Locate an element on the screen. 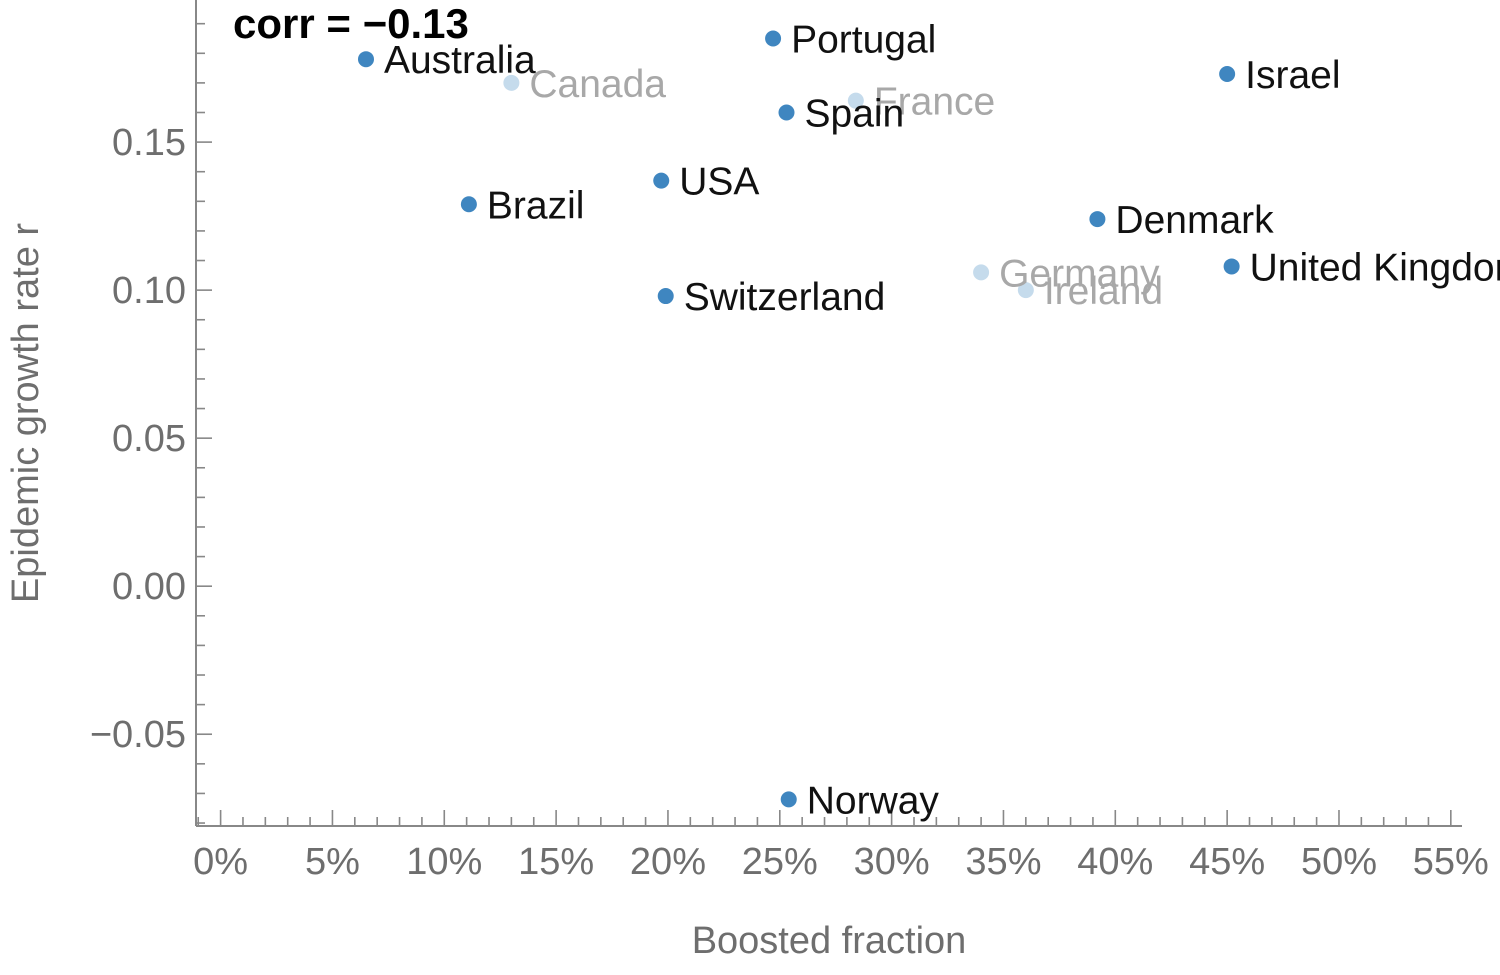 This screenshot has width=1500, height=975. point-label: Australia is located at coordinates (460, 60).